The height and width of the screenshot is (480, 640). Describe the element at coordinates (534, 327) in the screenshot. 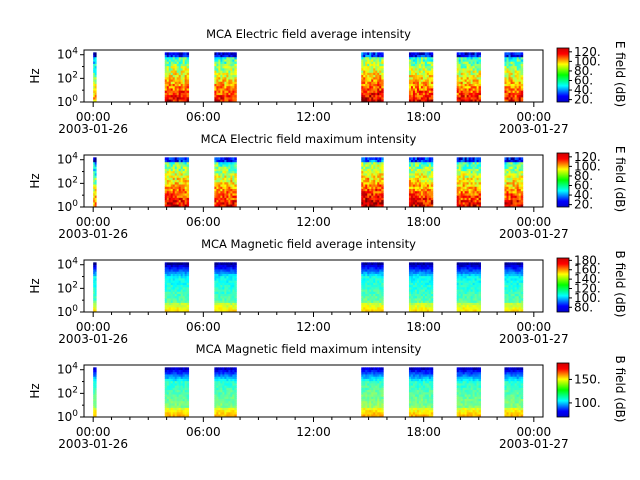

I see `x-tick-label: 00:00` at that location.